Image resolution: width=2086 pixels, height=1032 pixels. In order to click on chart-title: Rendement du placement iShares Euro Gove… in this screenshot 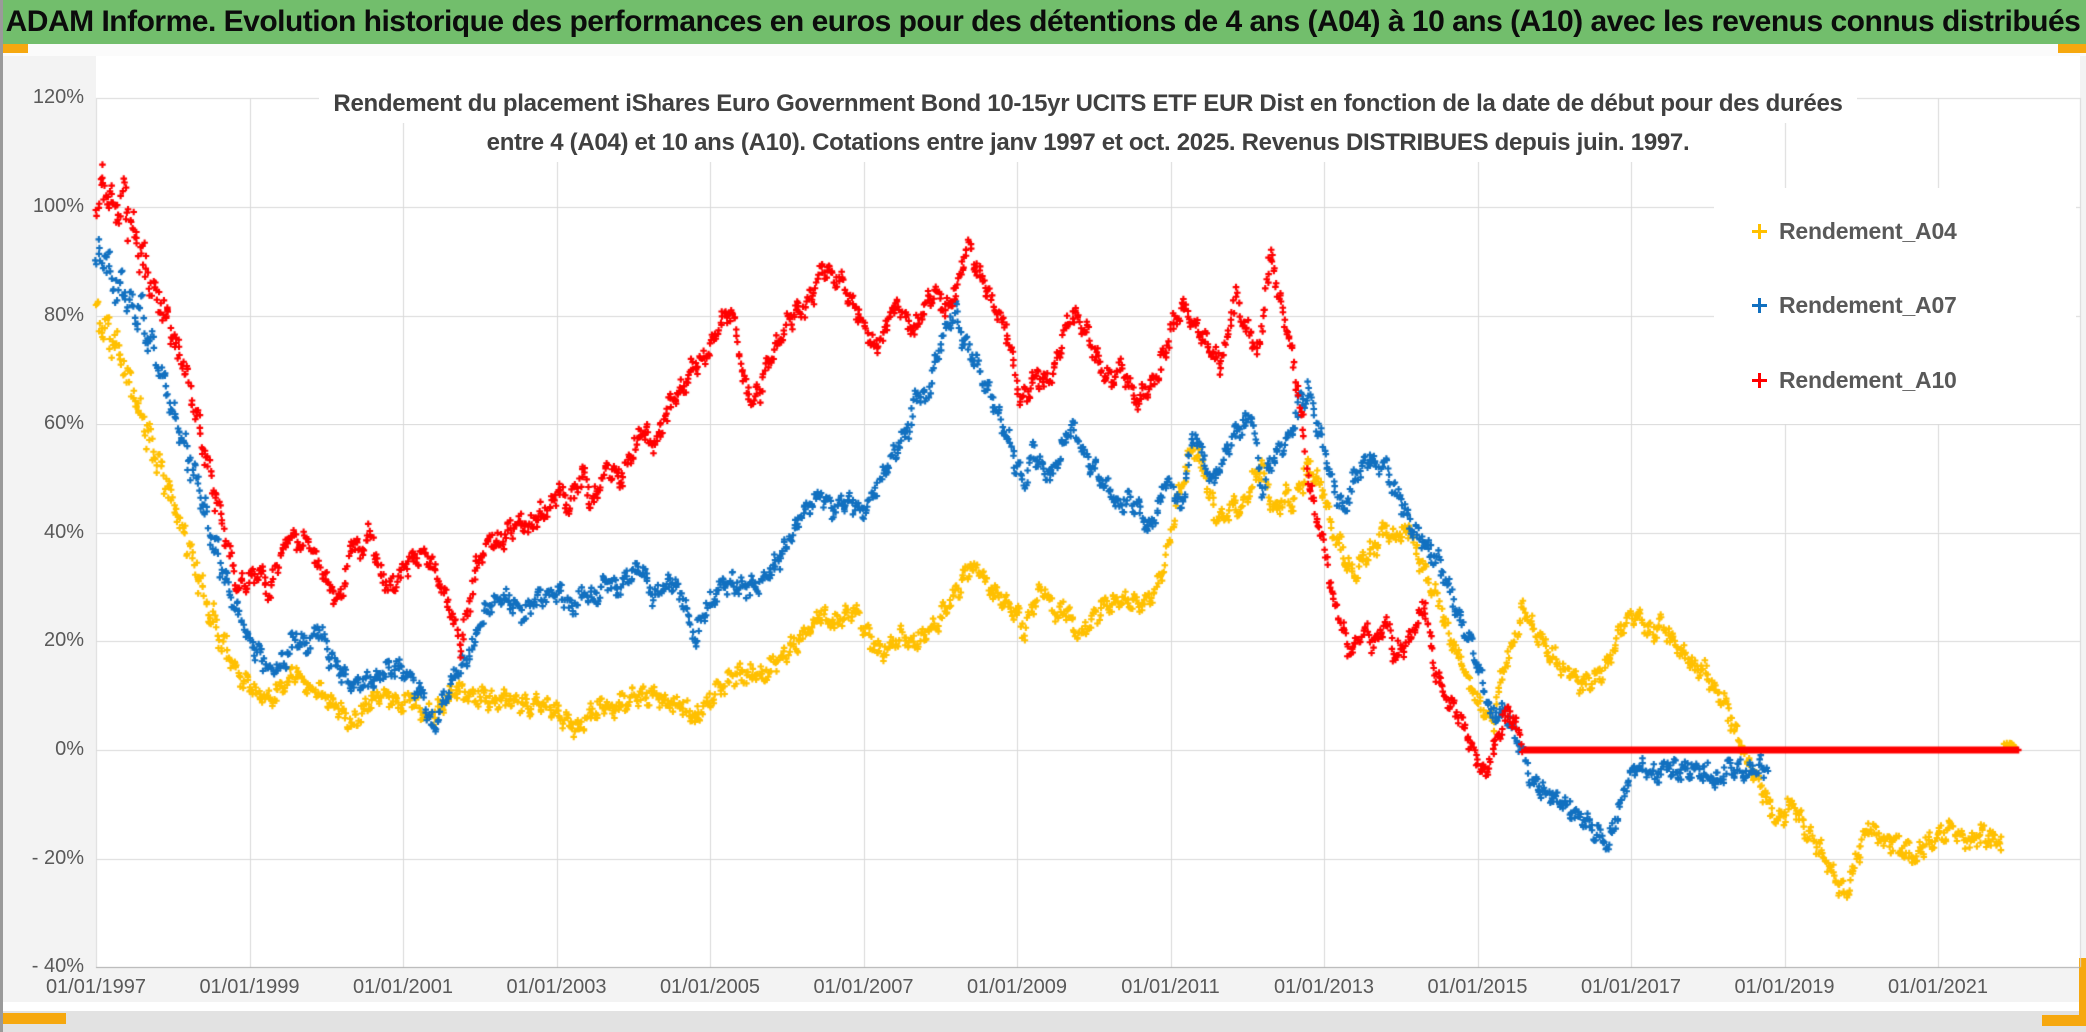, I will do `click(1088, 123)`.